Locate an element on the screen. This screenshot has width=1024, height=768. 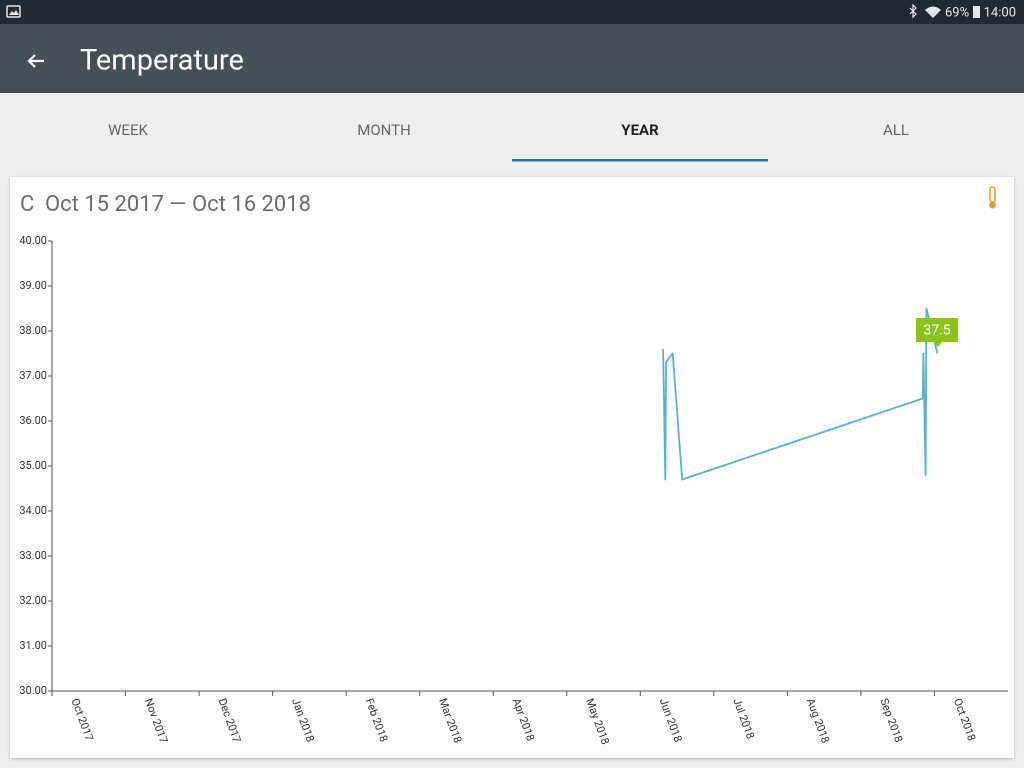
data-line is located at coordinates (800, 394).